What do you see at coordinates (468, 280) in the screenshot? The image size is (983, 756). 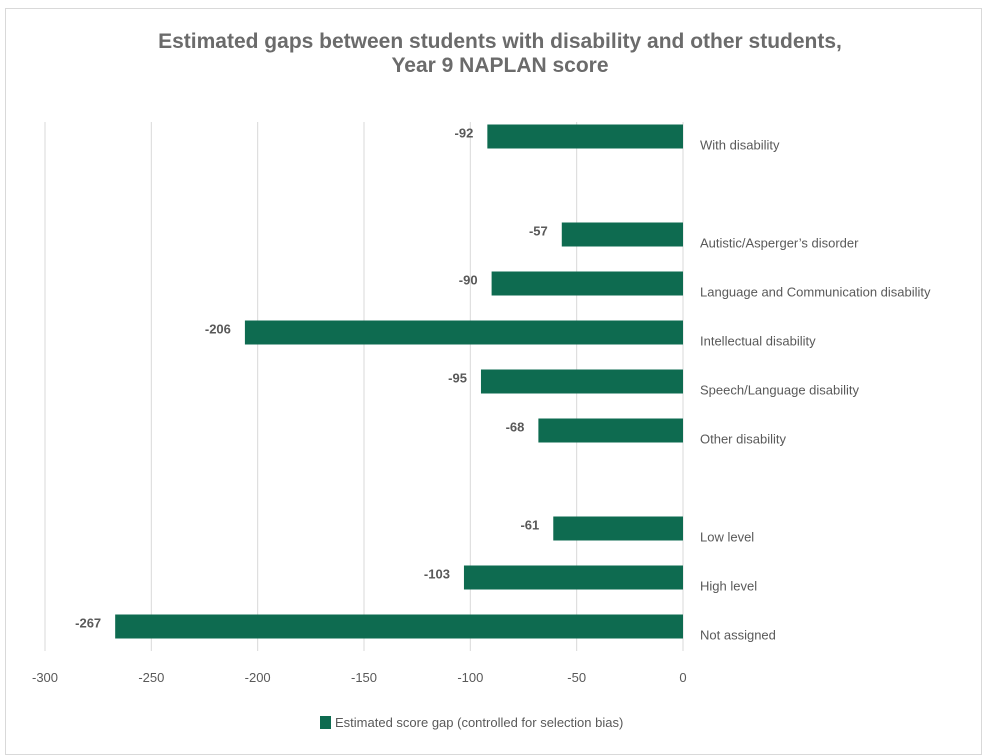 I see `value-label: -90` at bounding box center [468, 280].